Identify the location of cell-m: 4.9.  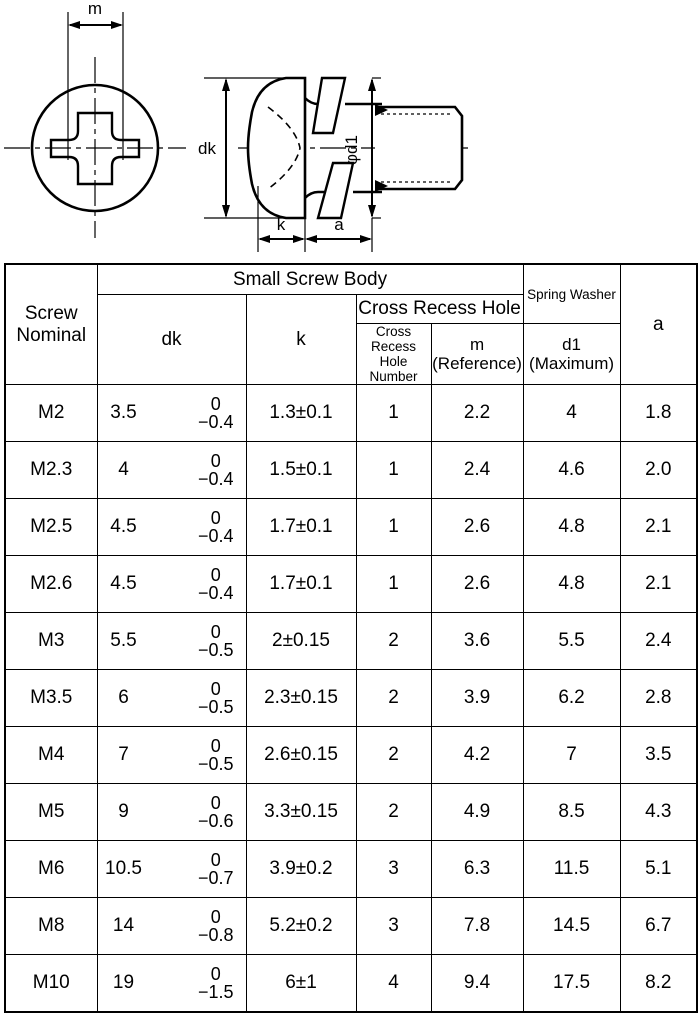
(477, 812).